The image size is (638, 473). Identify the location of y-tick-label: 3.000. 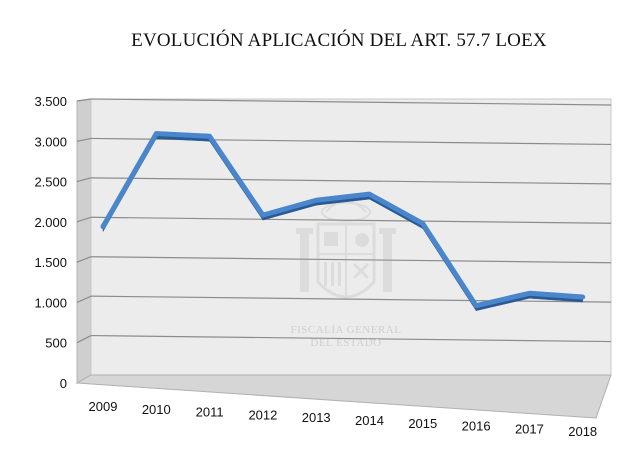
(50, 141).